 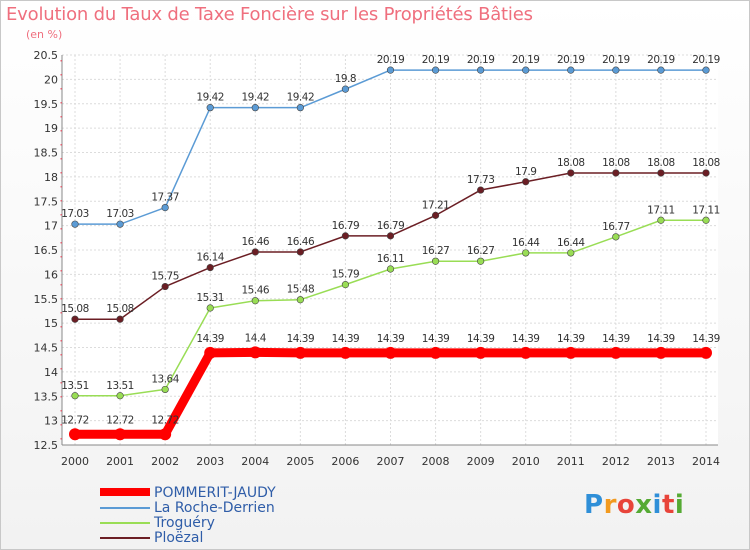 I want to click on data-label: 17.03, so click(x=75, y=214).